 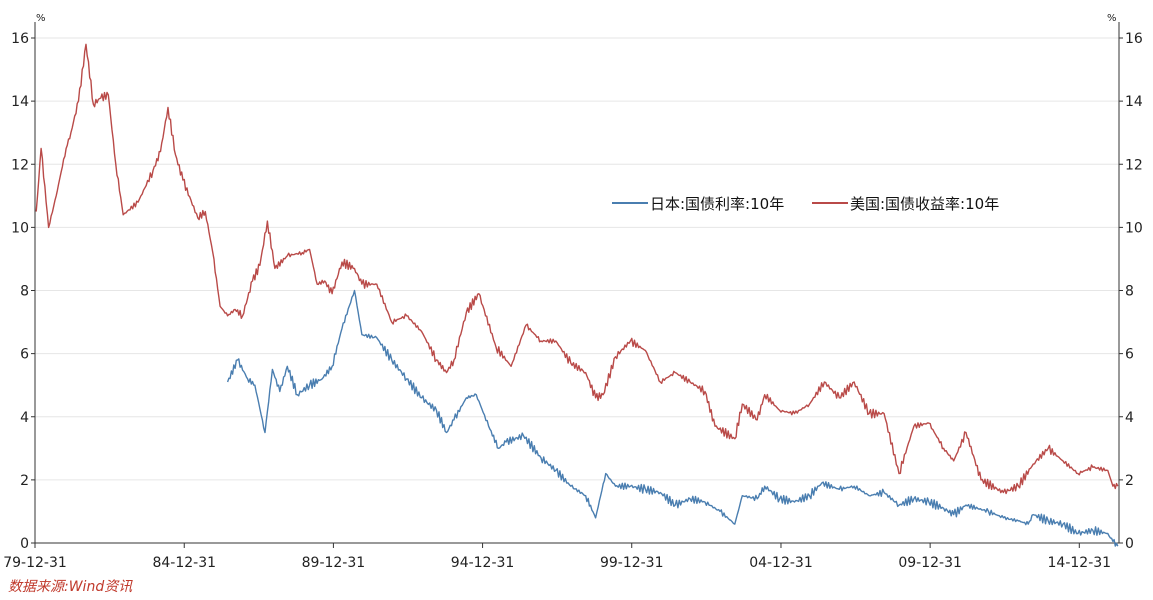 I want to click on y-tick-label-left: 10, so click(x=20, y=228).